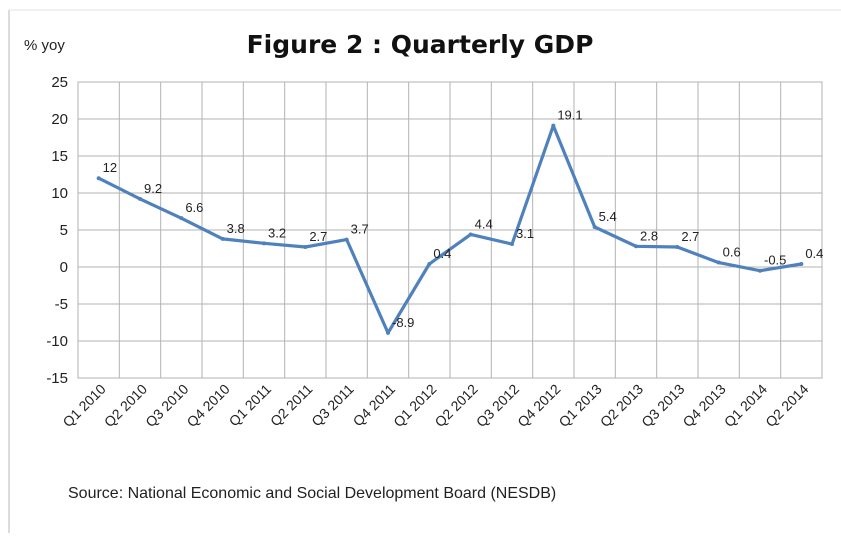 Image resolution: width=841 pixels, height=538 pixels. What do you see at coordinates (64, 267) in the screenshot?
I see `y-tick-label: 0` at bounding box center [64, 267].